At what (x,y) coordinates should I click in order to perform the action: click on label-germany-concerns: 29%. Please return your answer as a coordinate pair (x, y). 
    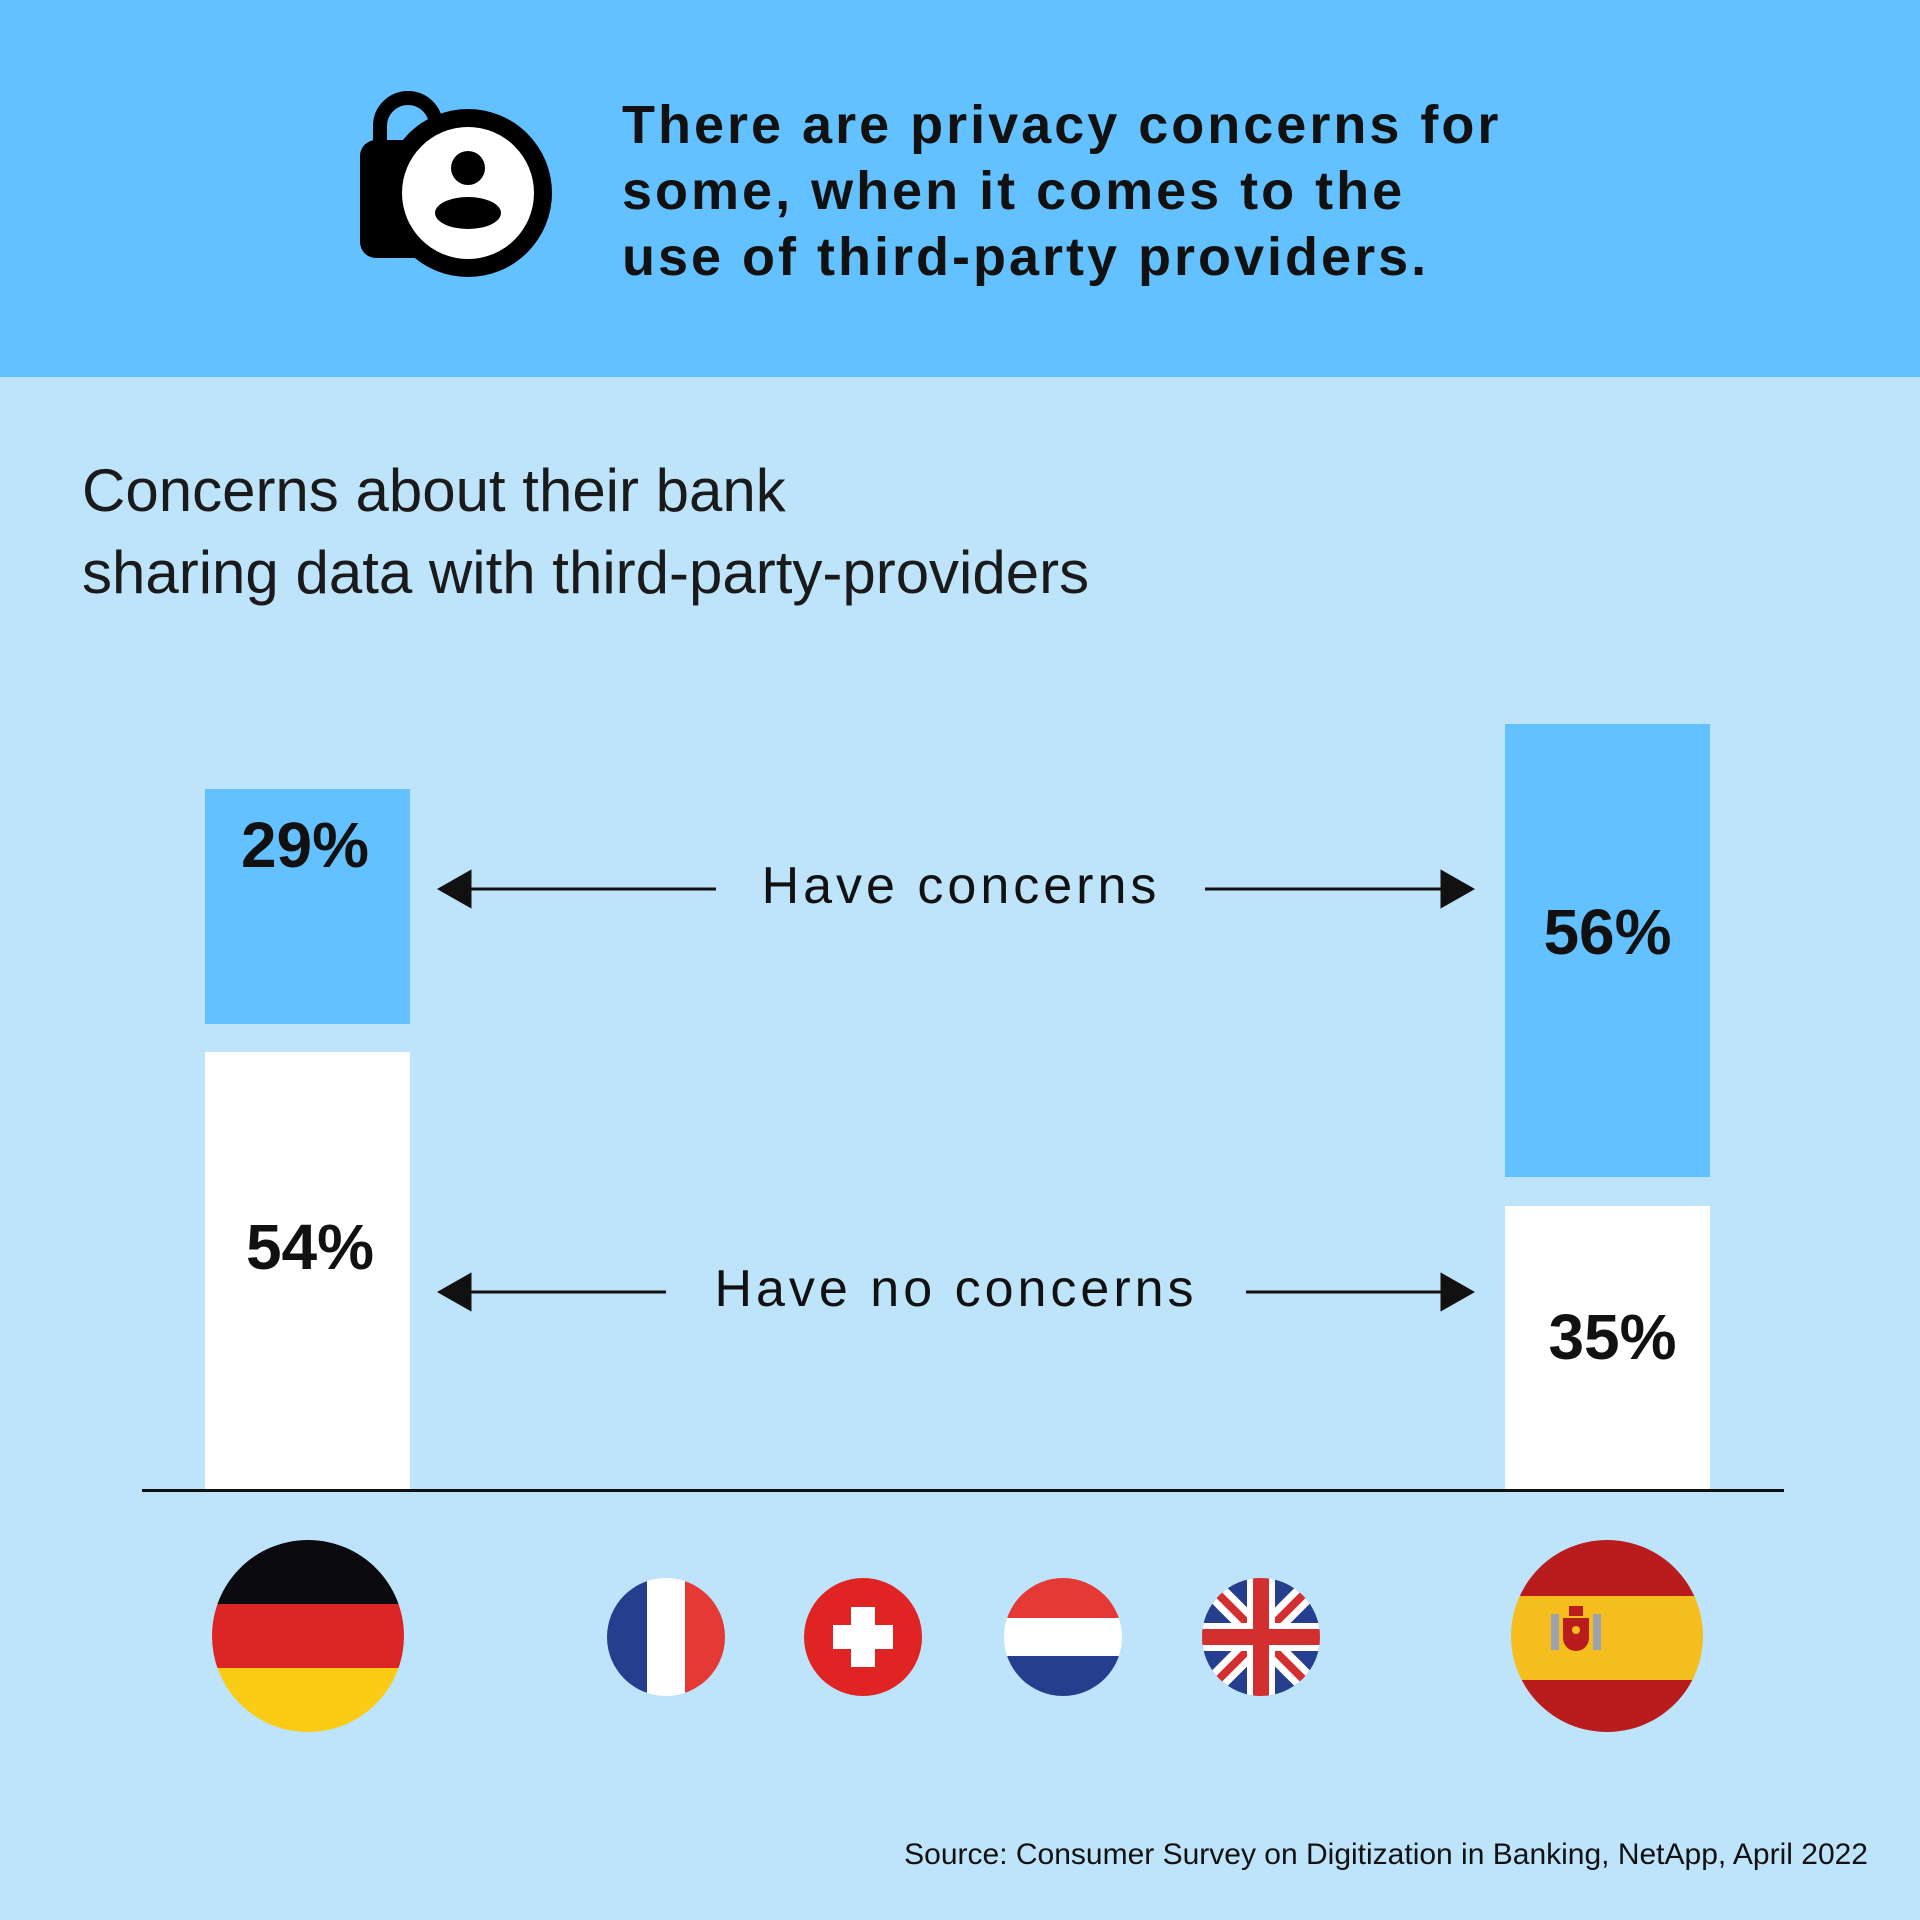
    Looking at the image, I should click on (305, 845).